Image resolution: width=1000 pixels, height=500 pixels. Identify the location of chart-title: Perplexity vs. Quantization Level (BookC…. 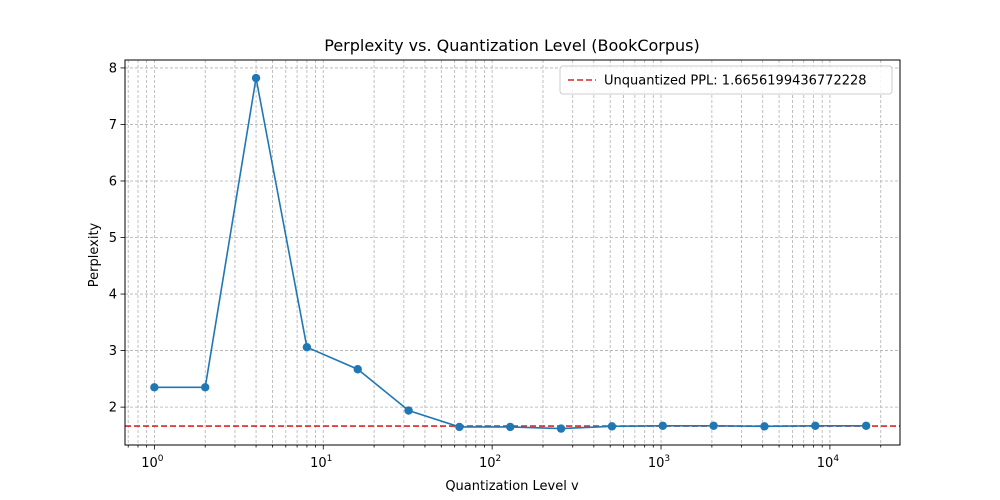
(512, 45).